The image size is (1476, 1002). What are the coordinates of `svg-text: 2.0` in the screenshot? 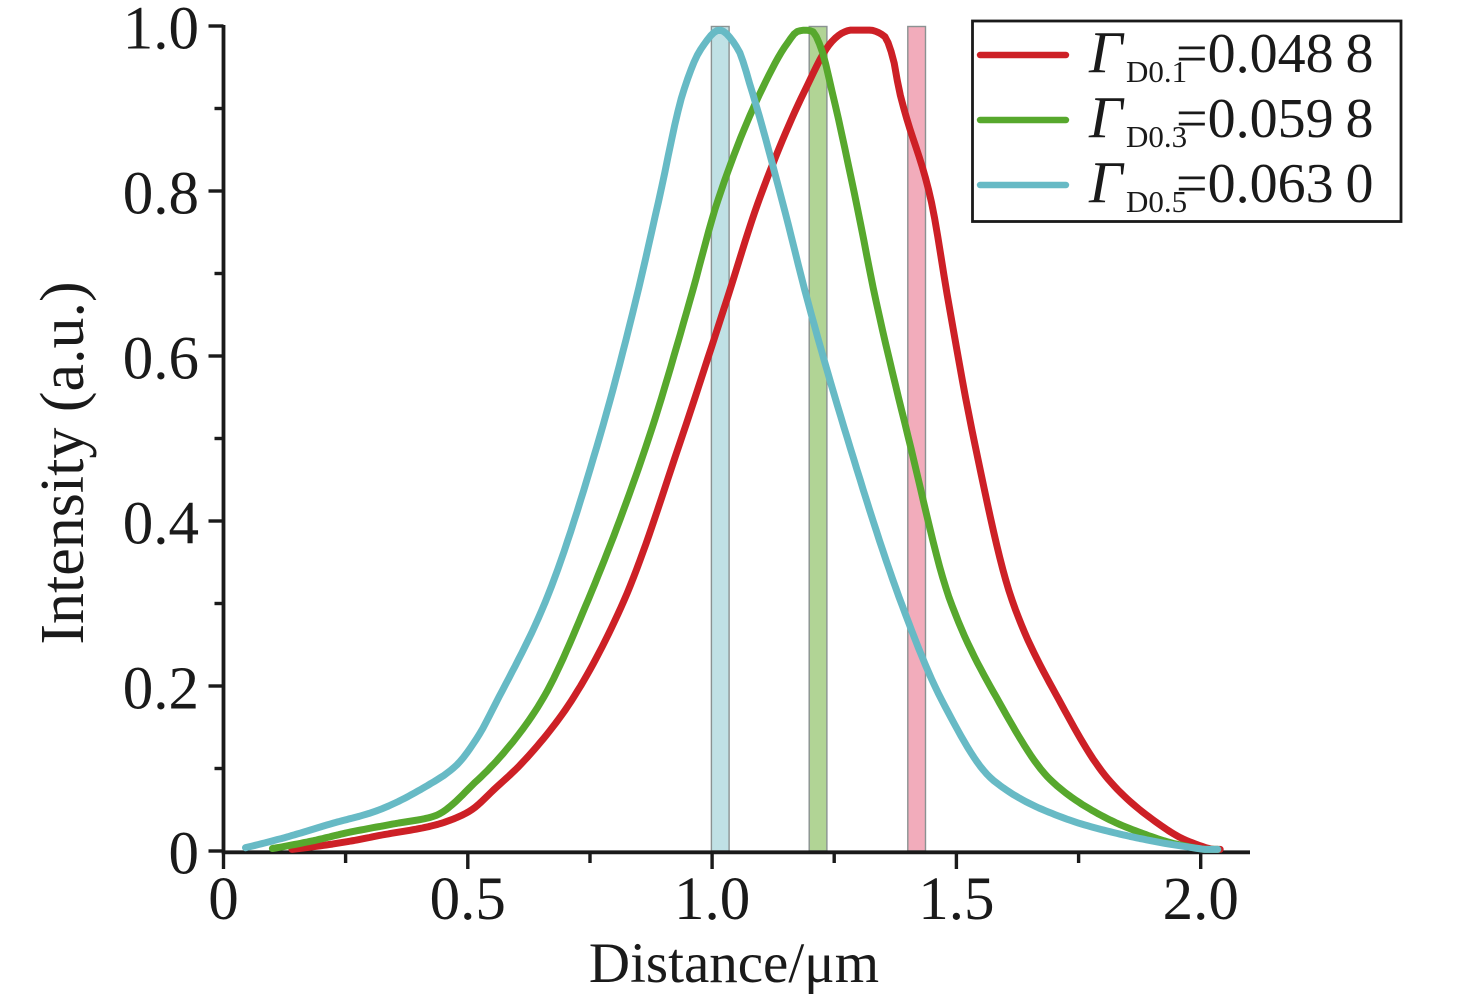 It's located at (1201, 899).